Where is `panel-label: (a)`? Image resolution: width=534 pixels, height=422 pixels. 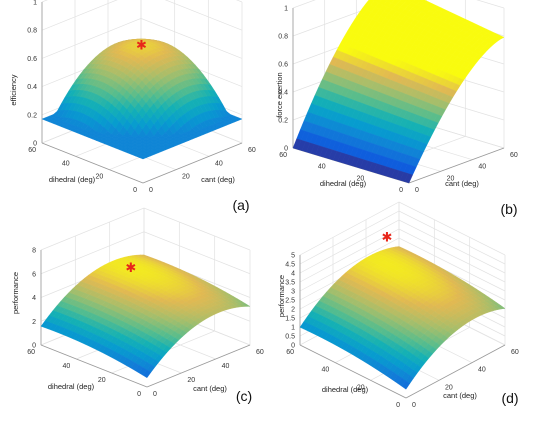
panel-label: (a) is located at coordinates (240, 205).